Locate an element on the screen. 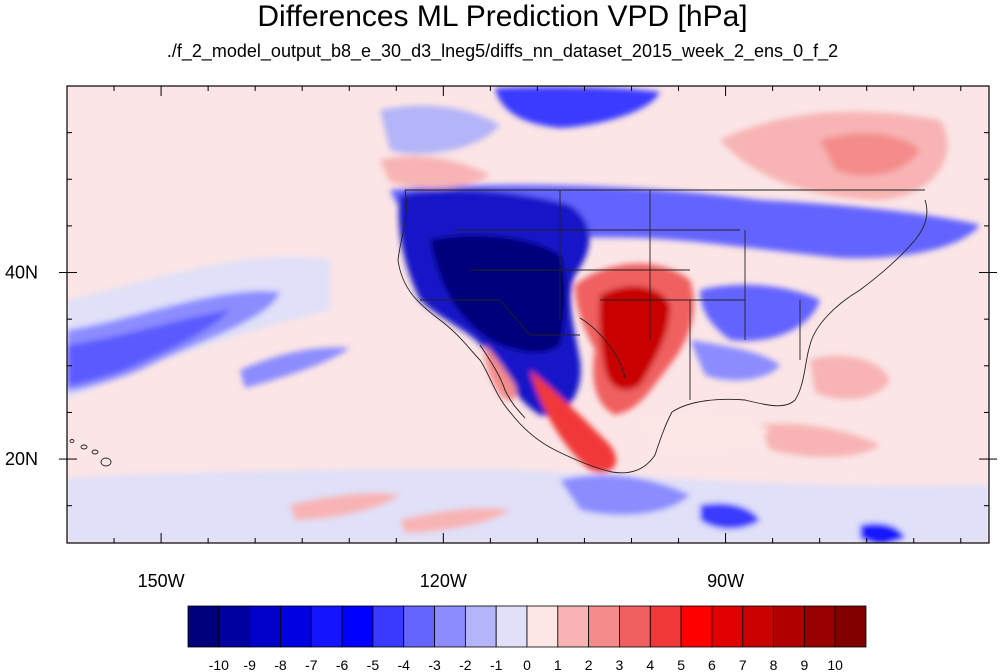 This screenshot has height=672, width=1005. gulf-light-red is located at coordinates (705, 433).